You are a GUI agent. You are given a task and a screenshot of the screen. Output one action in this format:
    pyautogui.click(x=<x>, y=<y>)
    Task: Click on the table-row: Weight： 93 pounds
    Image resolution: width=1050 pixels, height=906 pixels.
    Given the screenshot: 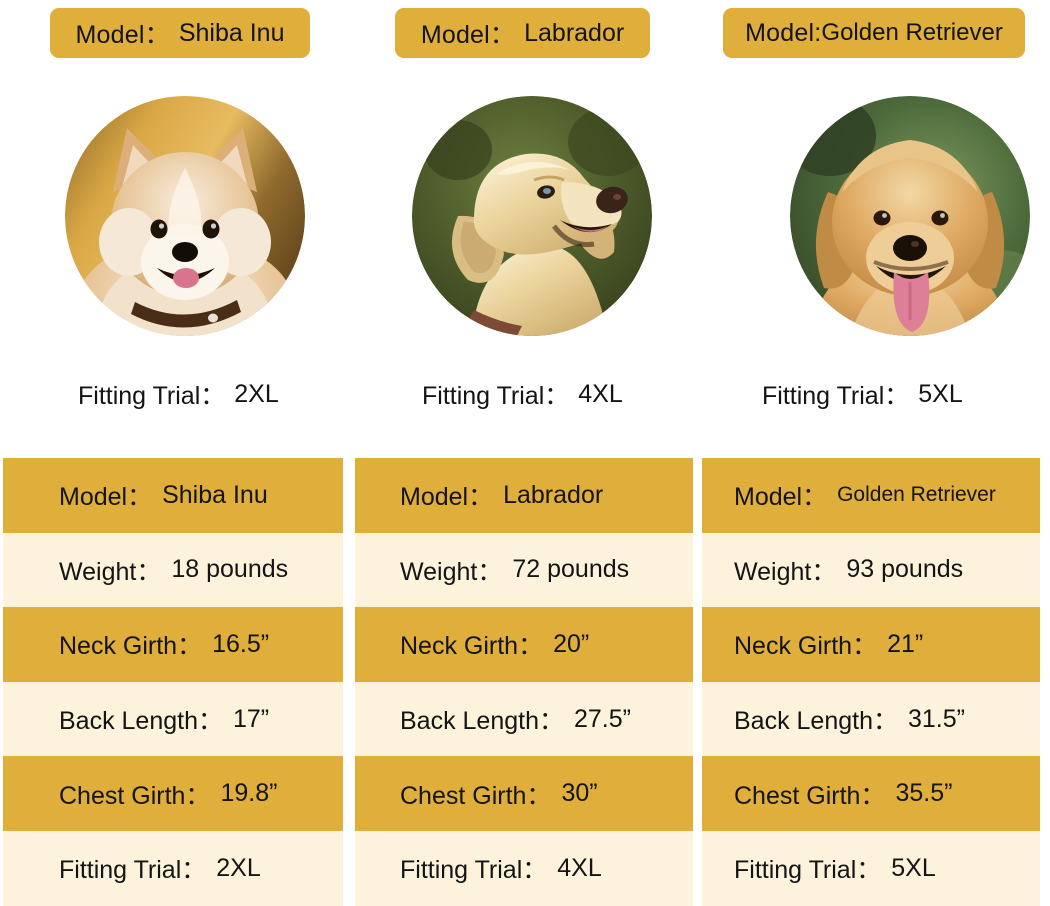 What is the action you would take?
    pyautogui.click(x=871, y=570)
    